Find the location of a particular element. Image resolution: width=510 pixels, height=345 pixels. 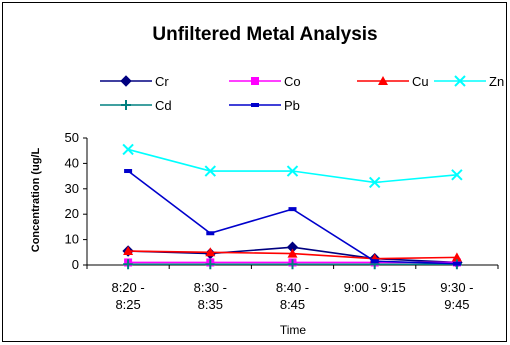

legend-label-pb: Pb is located at coordinates (292, 105).